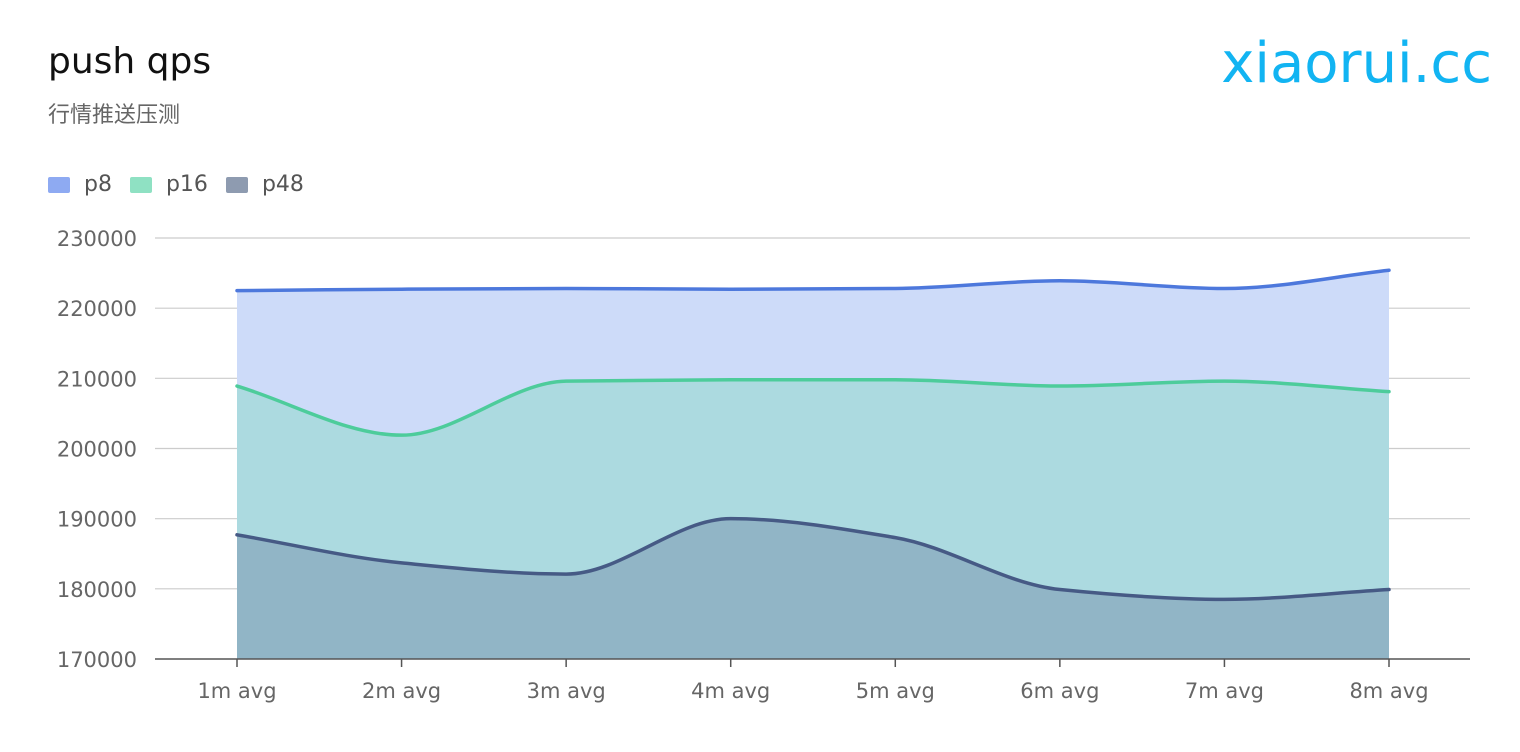 This screenshot has width=1520, height=752. What do you see at coordinates (97, 379) in the screenshot?
I see `y-tick-label: 210000` at bounding box center [97, 379].